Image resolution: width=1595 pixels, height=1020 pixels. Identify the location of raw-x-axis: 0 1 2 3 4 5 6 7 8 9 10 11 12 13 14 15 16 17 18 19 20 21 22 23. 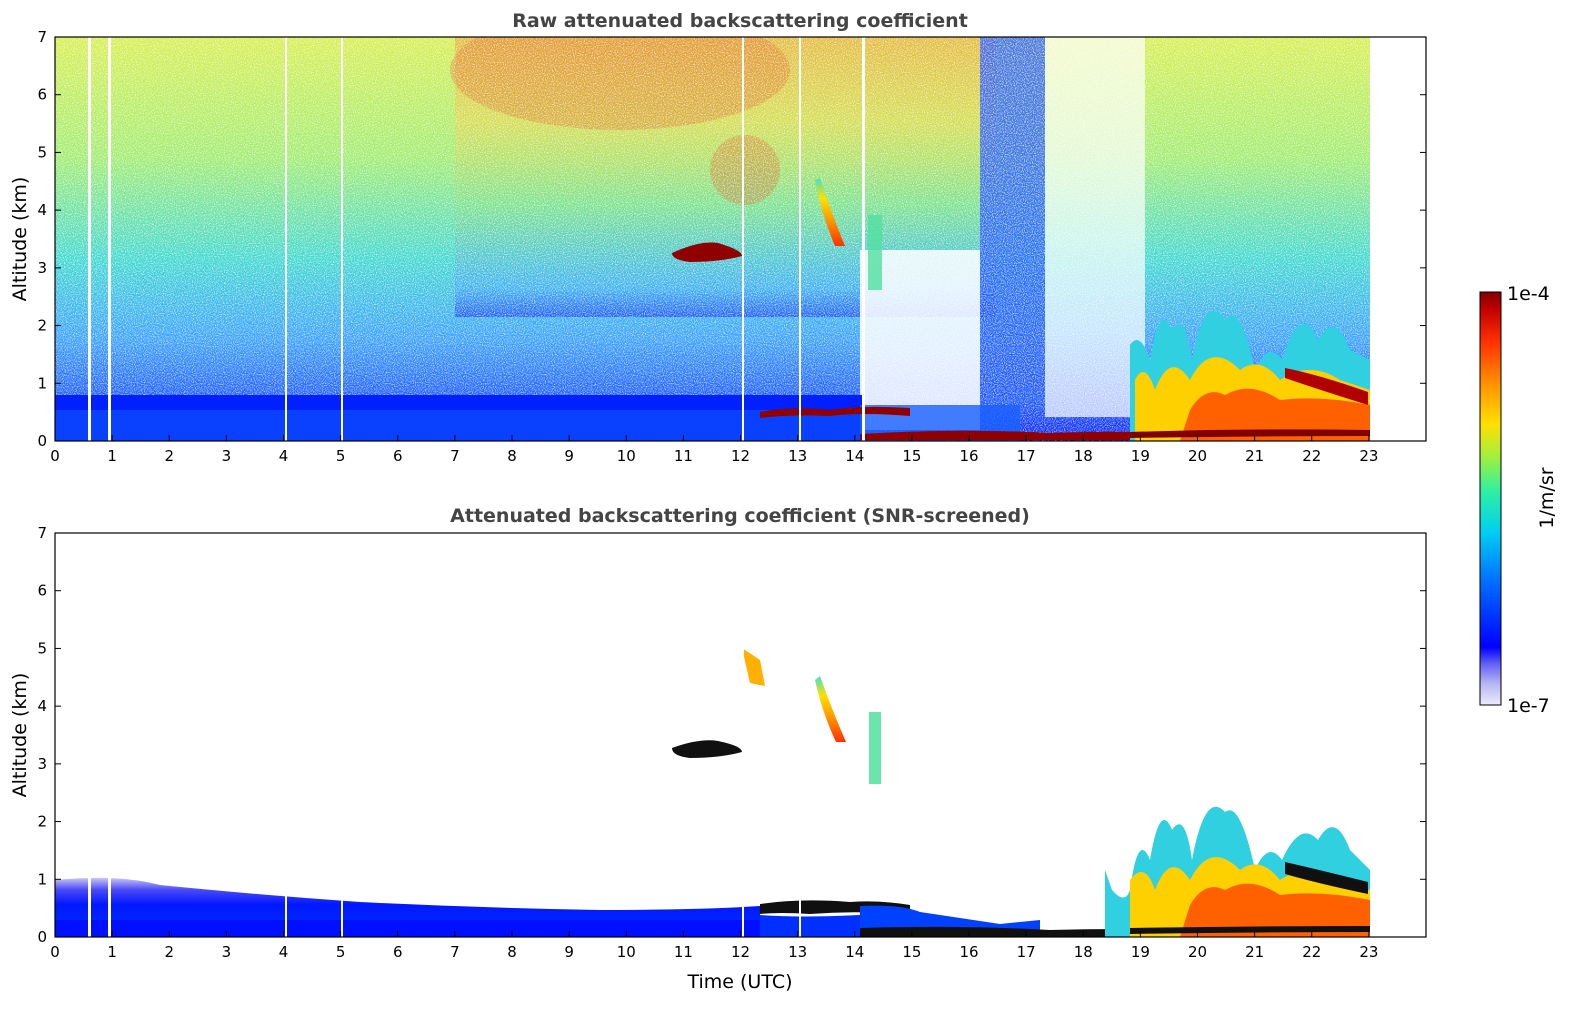
(714, 450).